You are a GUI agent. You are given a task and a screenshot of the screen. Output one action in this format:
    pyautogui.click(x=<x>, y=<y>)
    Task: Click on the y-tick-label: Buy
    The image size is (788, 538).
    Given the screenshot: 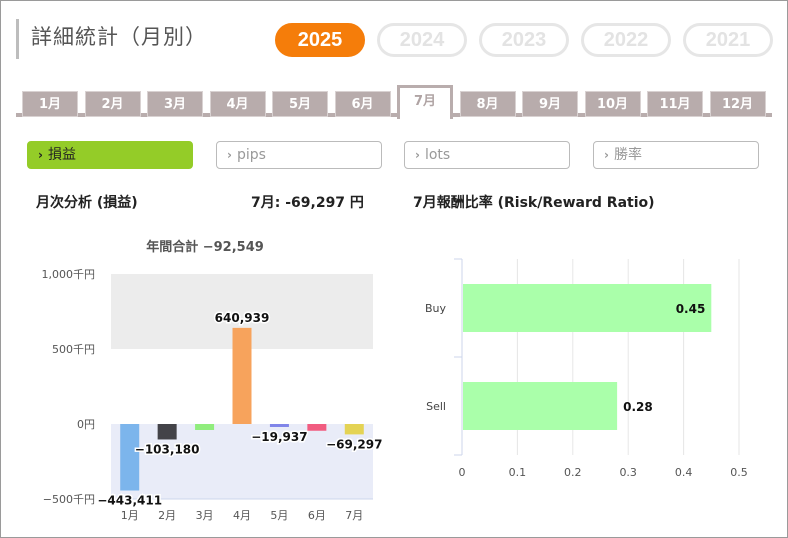 What is the action you would take?
    pyautogui.click(x=436, y=308)
    